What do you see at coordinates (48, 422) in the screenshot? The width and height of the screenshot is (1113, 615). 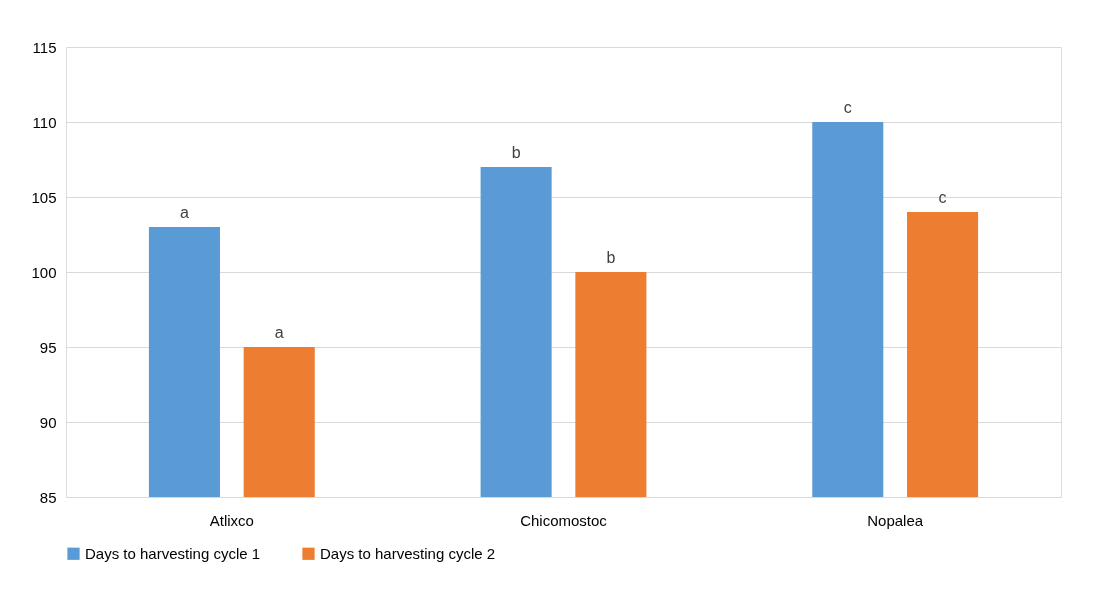 I see `y-tick-label: 90` at bounding box center [48, 422].